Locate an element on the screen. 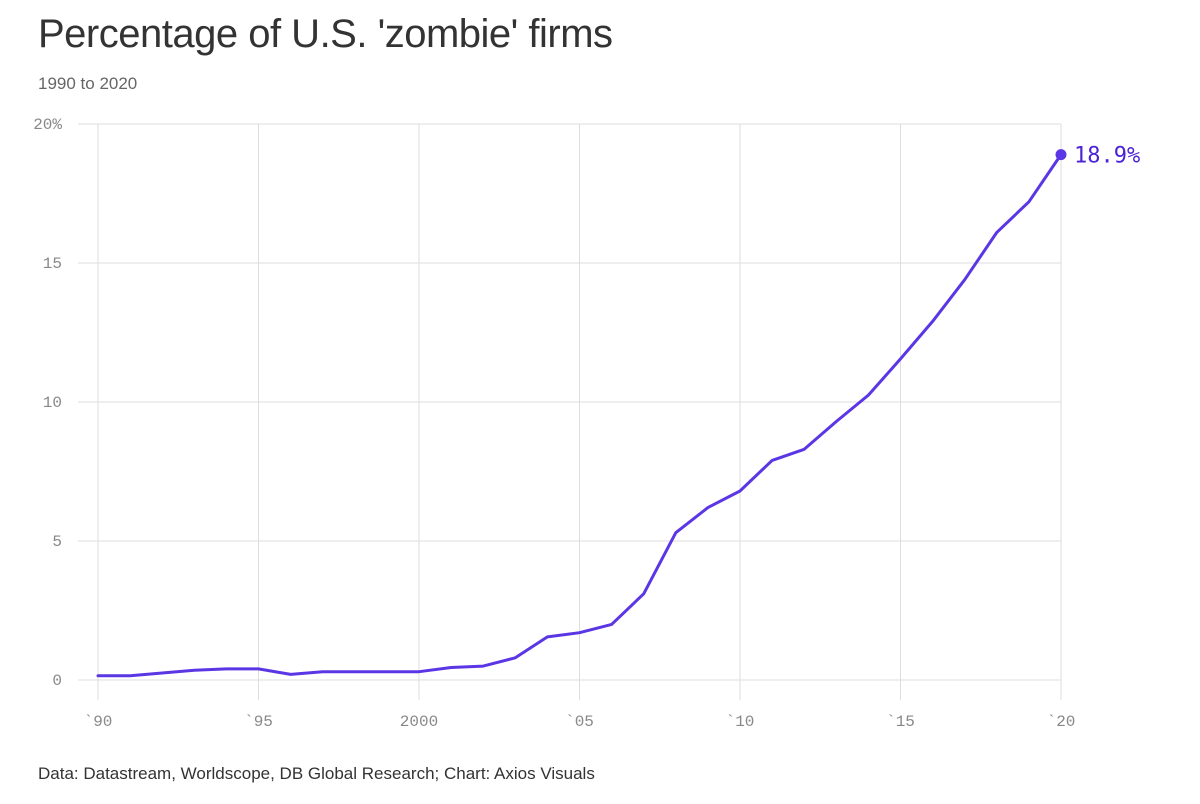 This screenshot has height=804, width=1200. chart-subtitle: 1990 to 2020 is located at coordinates (88, 83).